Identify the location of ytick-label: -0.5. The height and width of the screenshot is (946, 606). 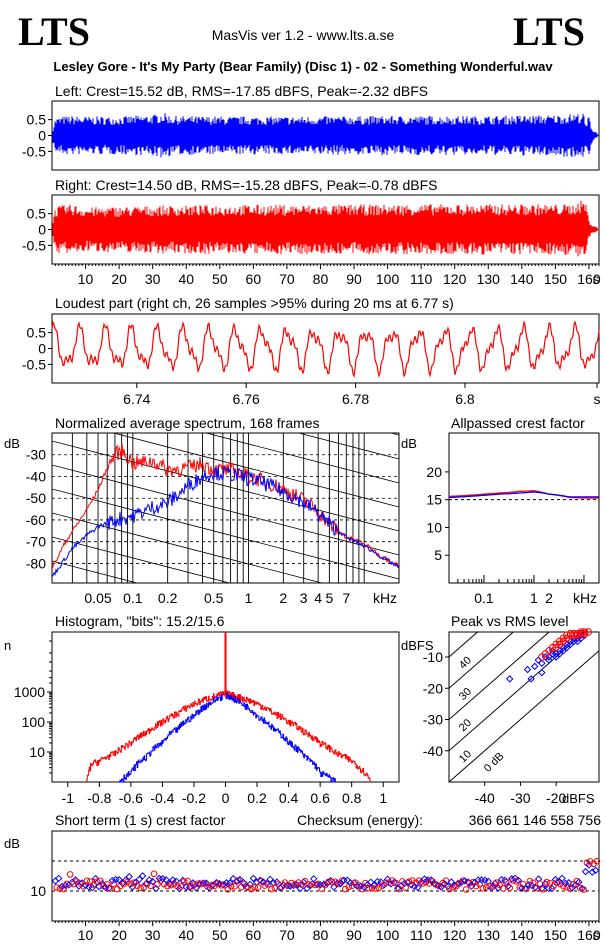
(34, 245).